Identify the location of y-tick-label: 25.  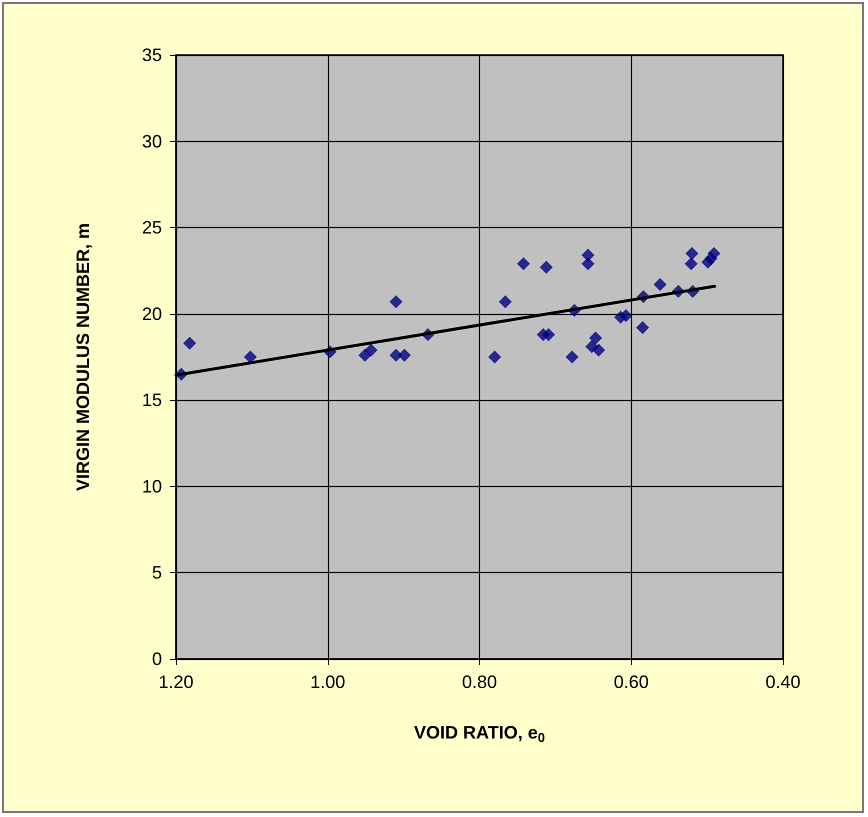
(152, 228).